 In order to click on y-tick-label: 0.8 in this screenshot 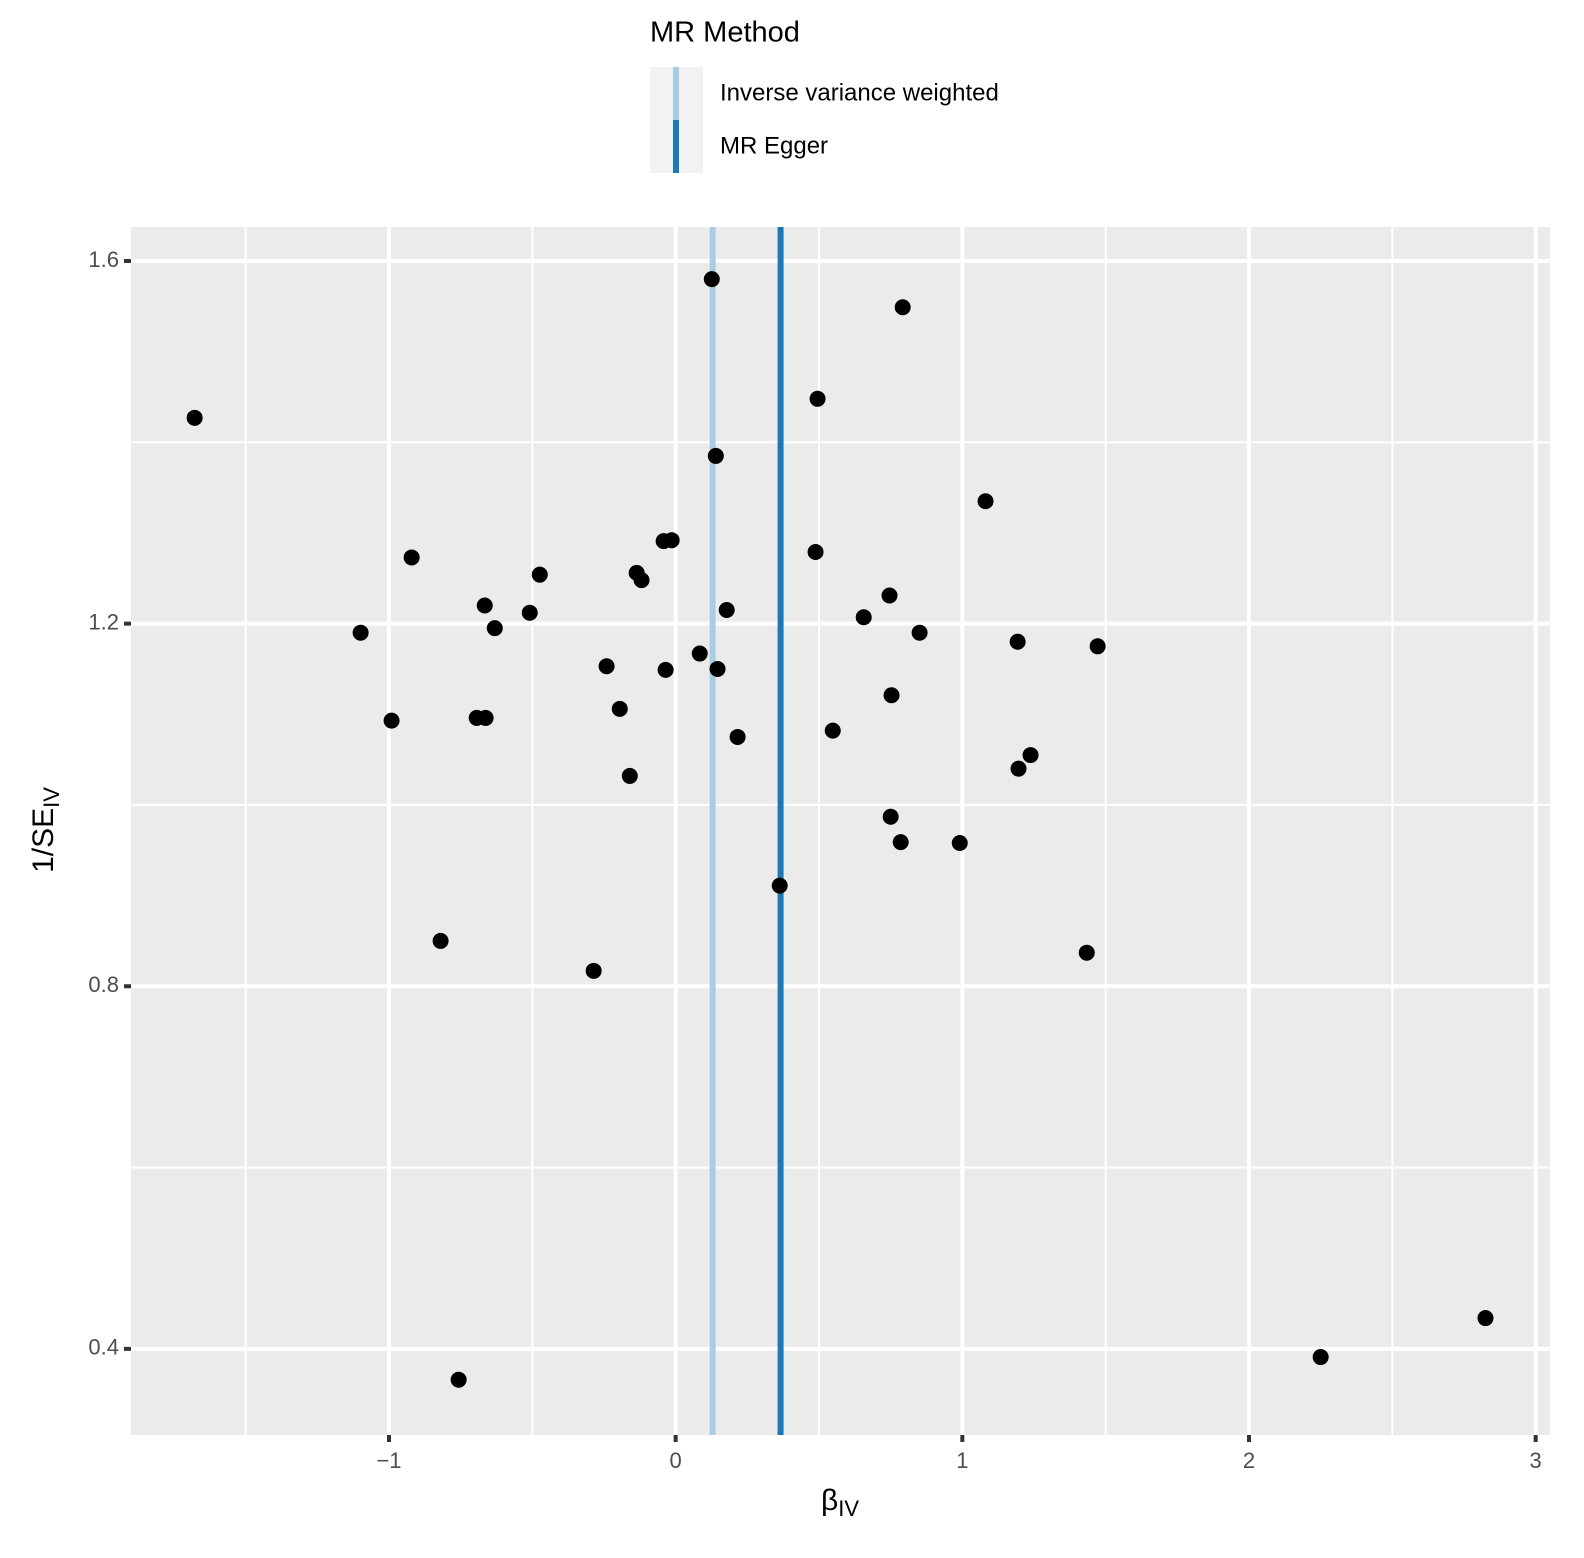, I will do `click(103, 984)`.